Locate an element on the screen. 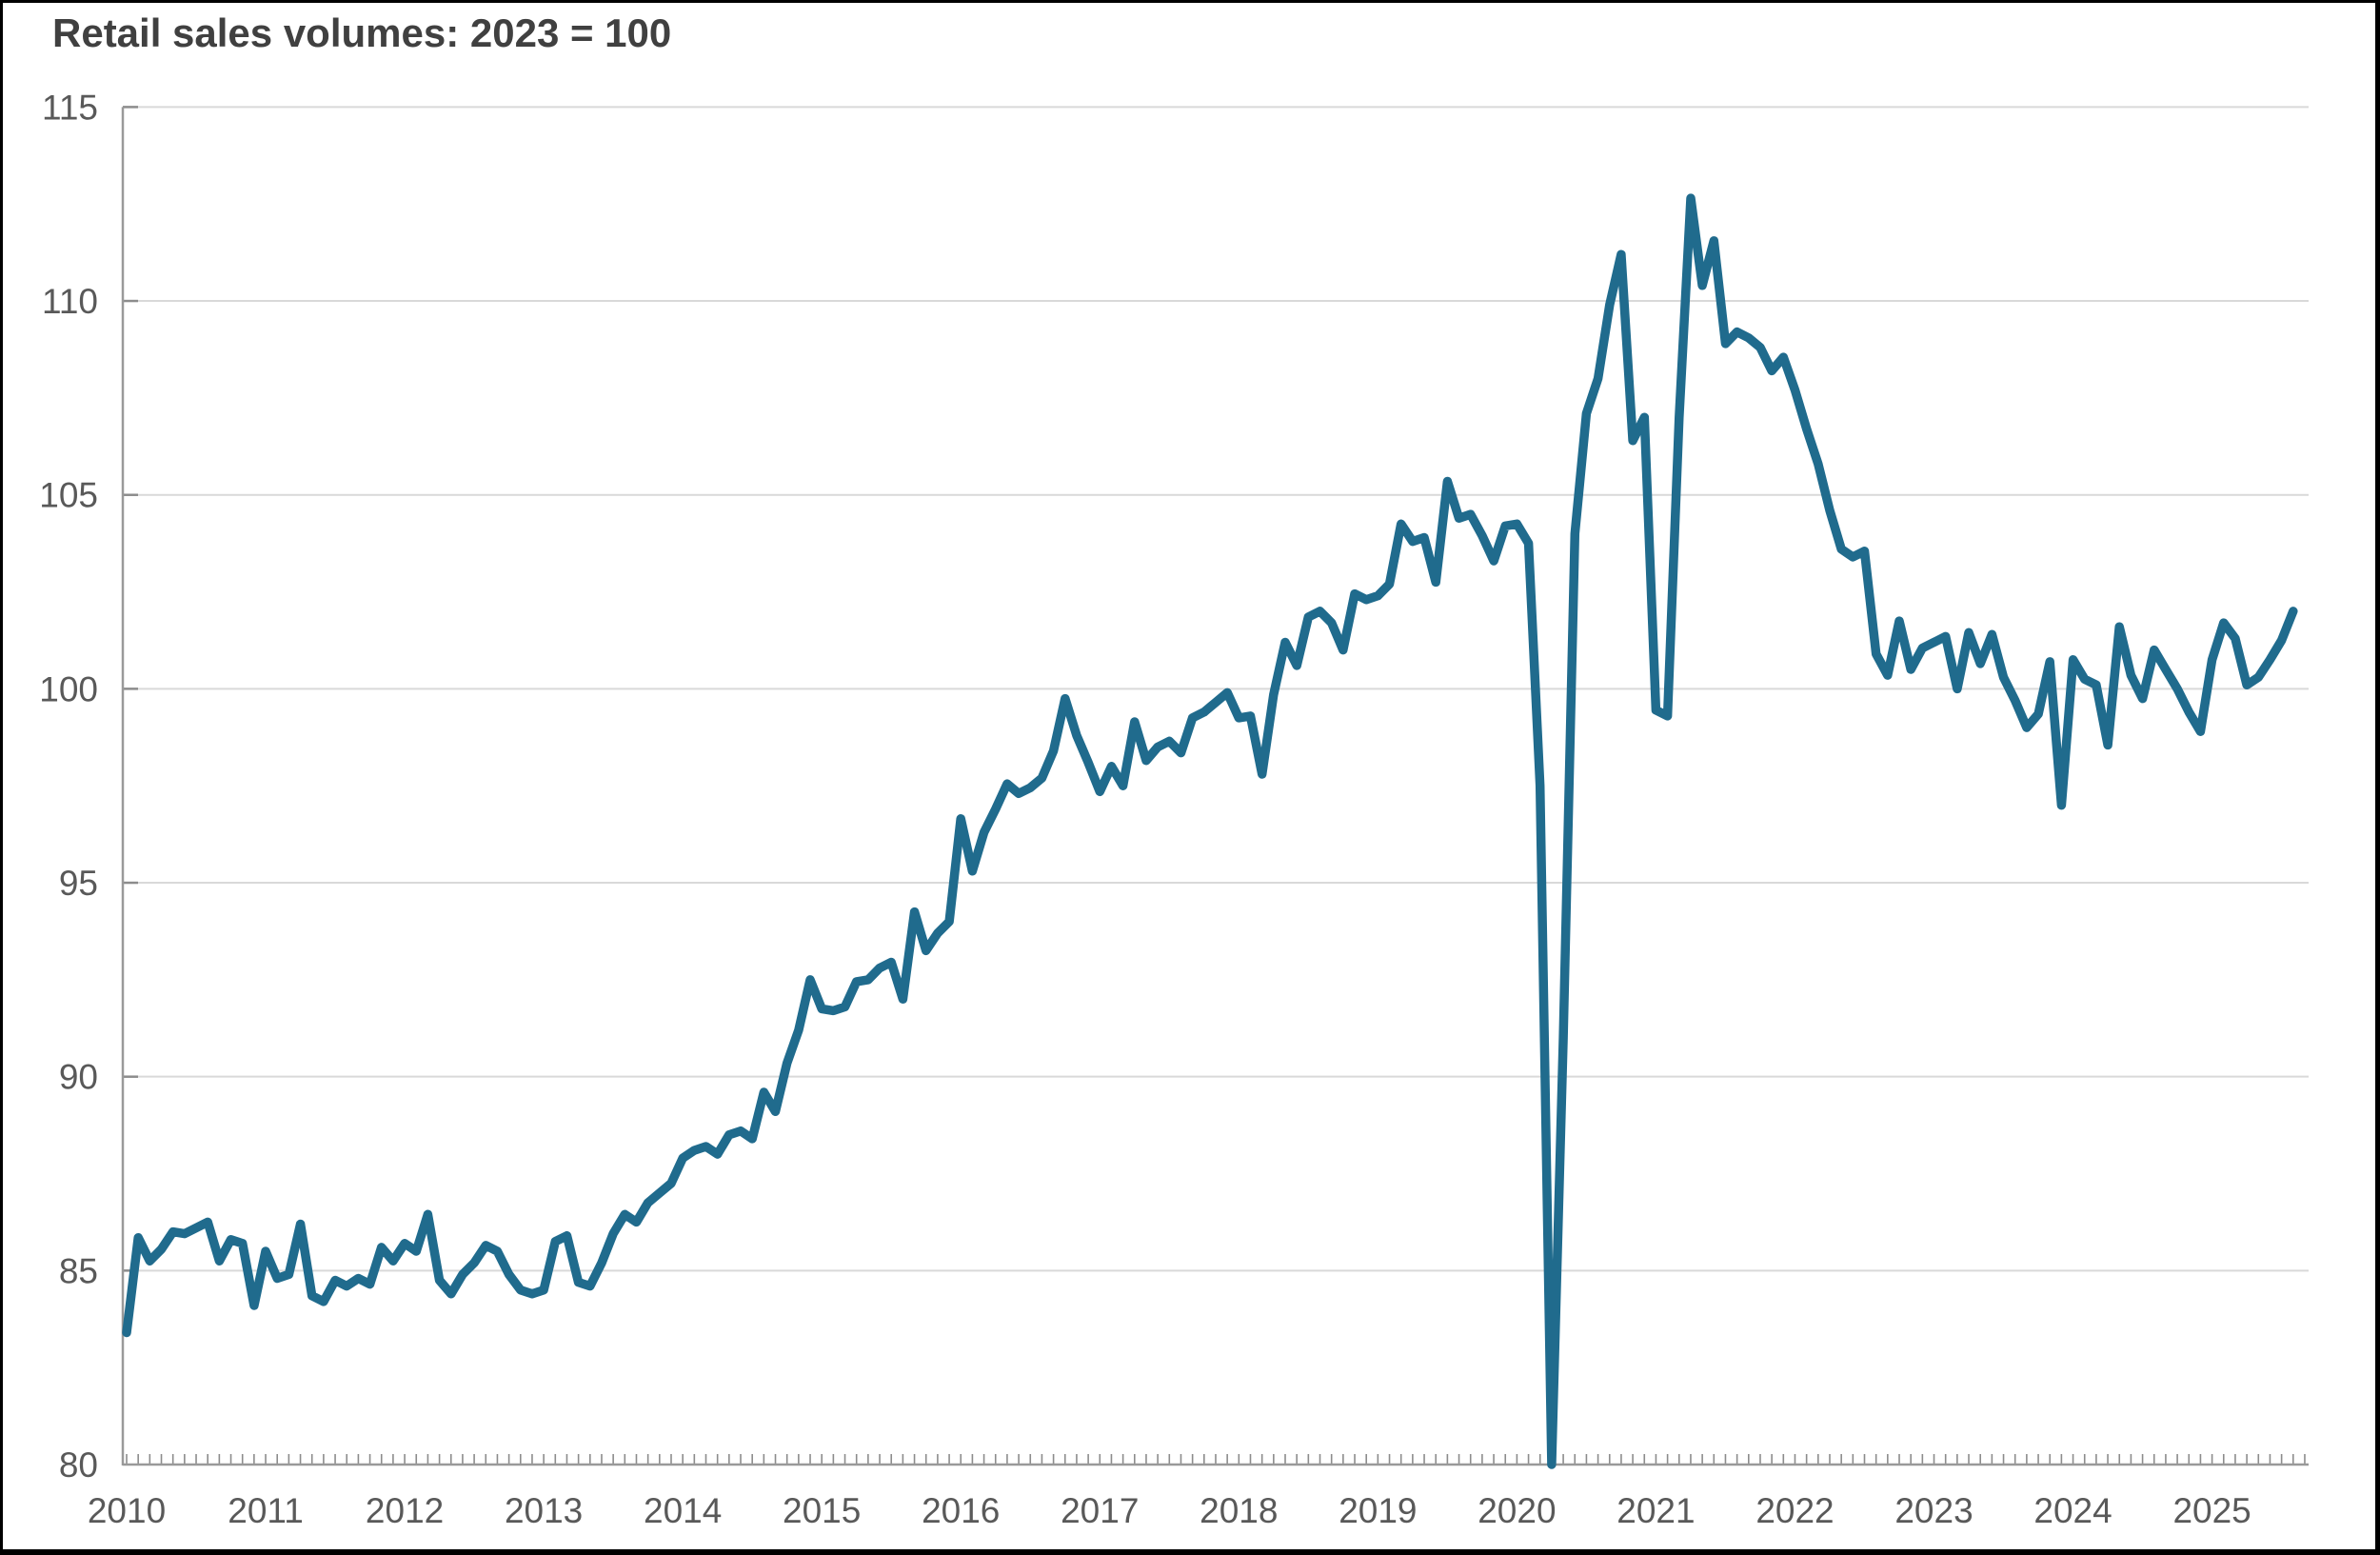  x-axis-label-2014: 2014 is located at coordinates (683, 1511).